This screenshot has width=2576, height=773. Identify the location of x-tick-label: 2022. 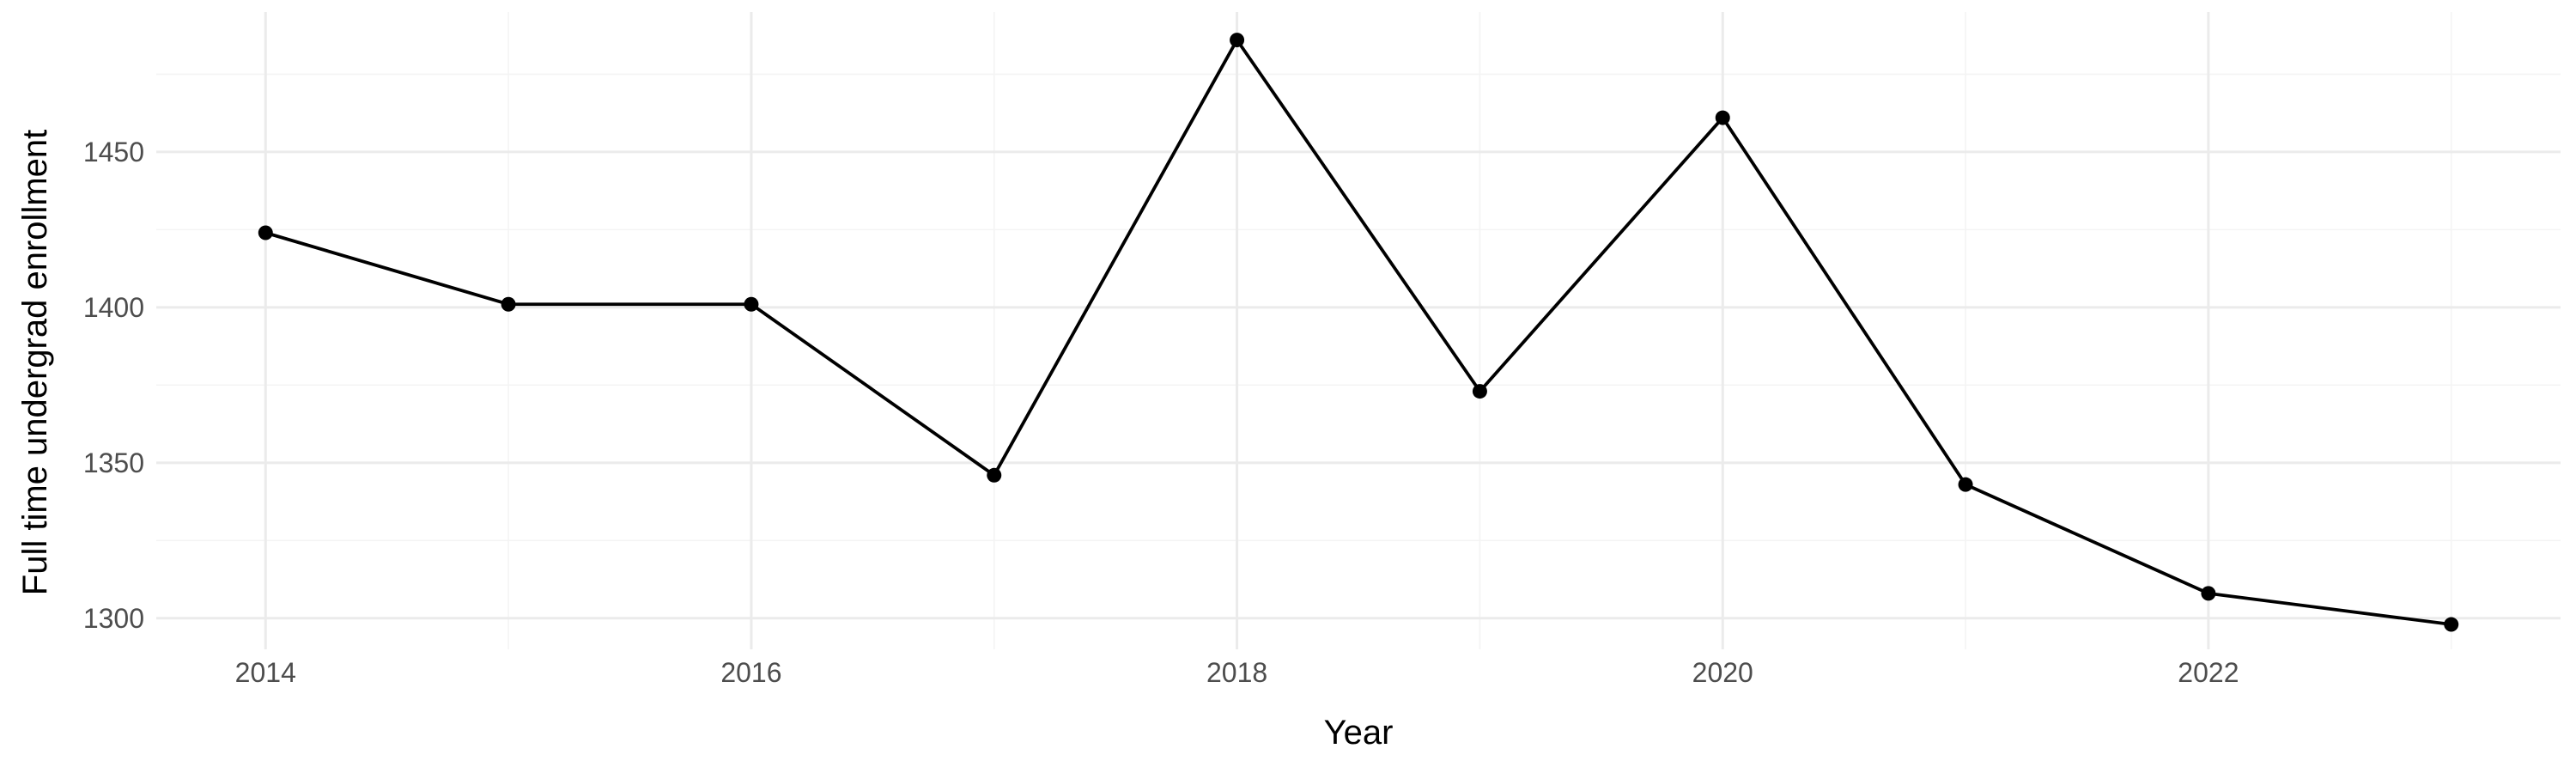
(2208, 672).